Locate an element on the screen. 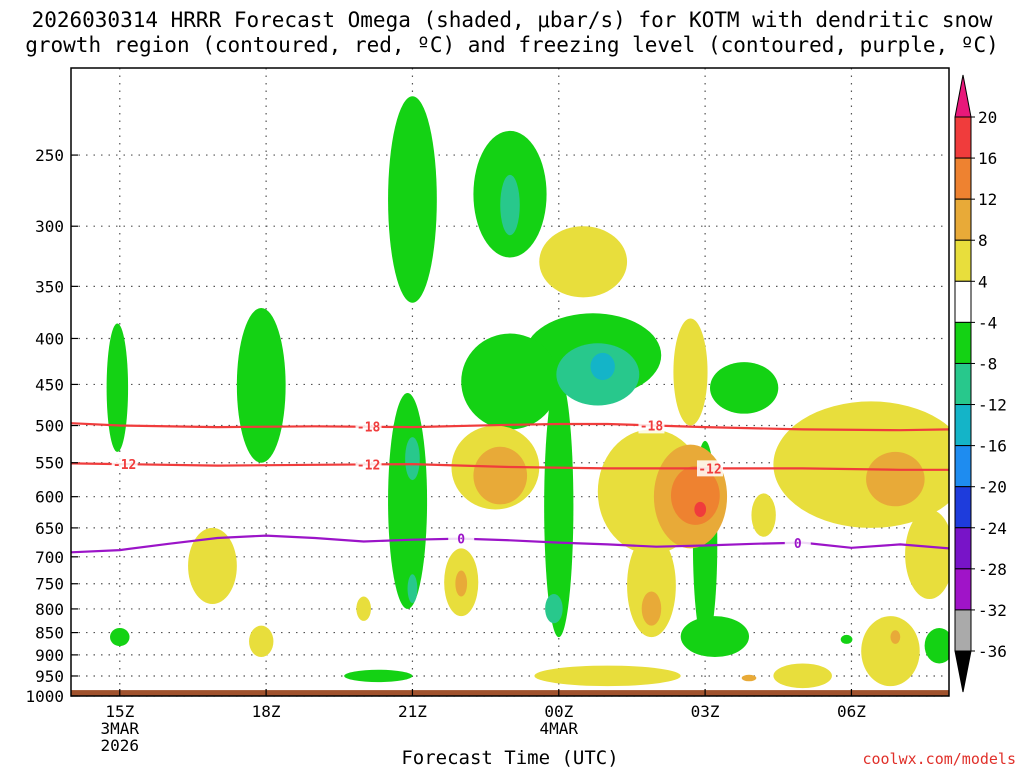 The image size is (1024, 768). y-tick-label: 550 is located at coordinates (49, 463).